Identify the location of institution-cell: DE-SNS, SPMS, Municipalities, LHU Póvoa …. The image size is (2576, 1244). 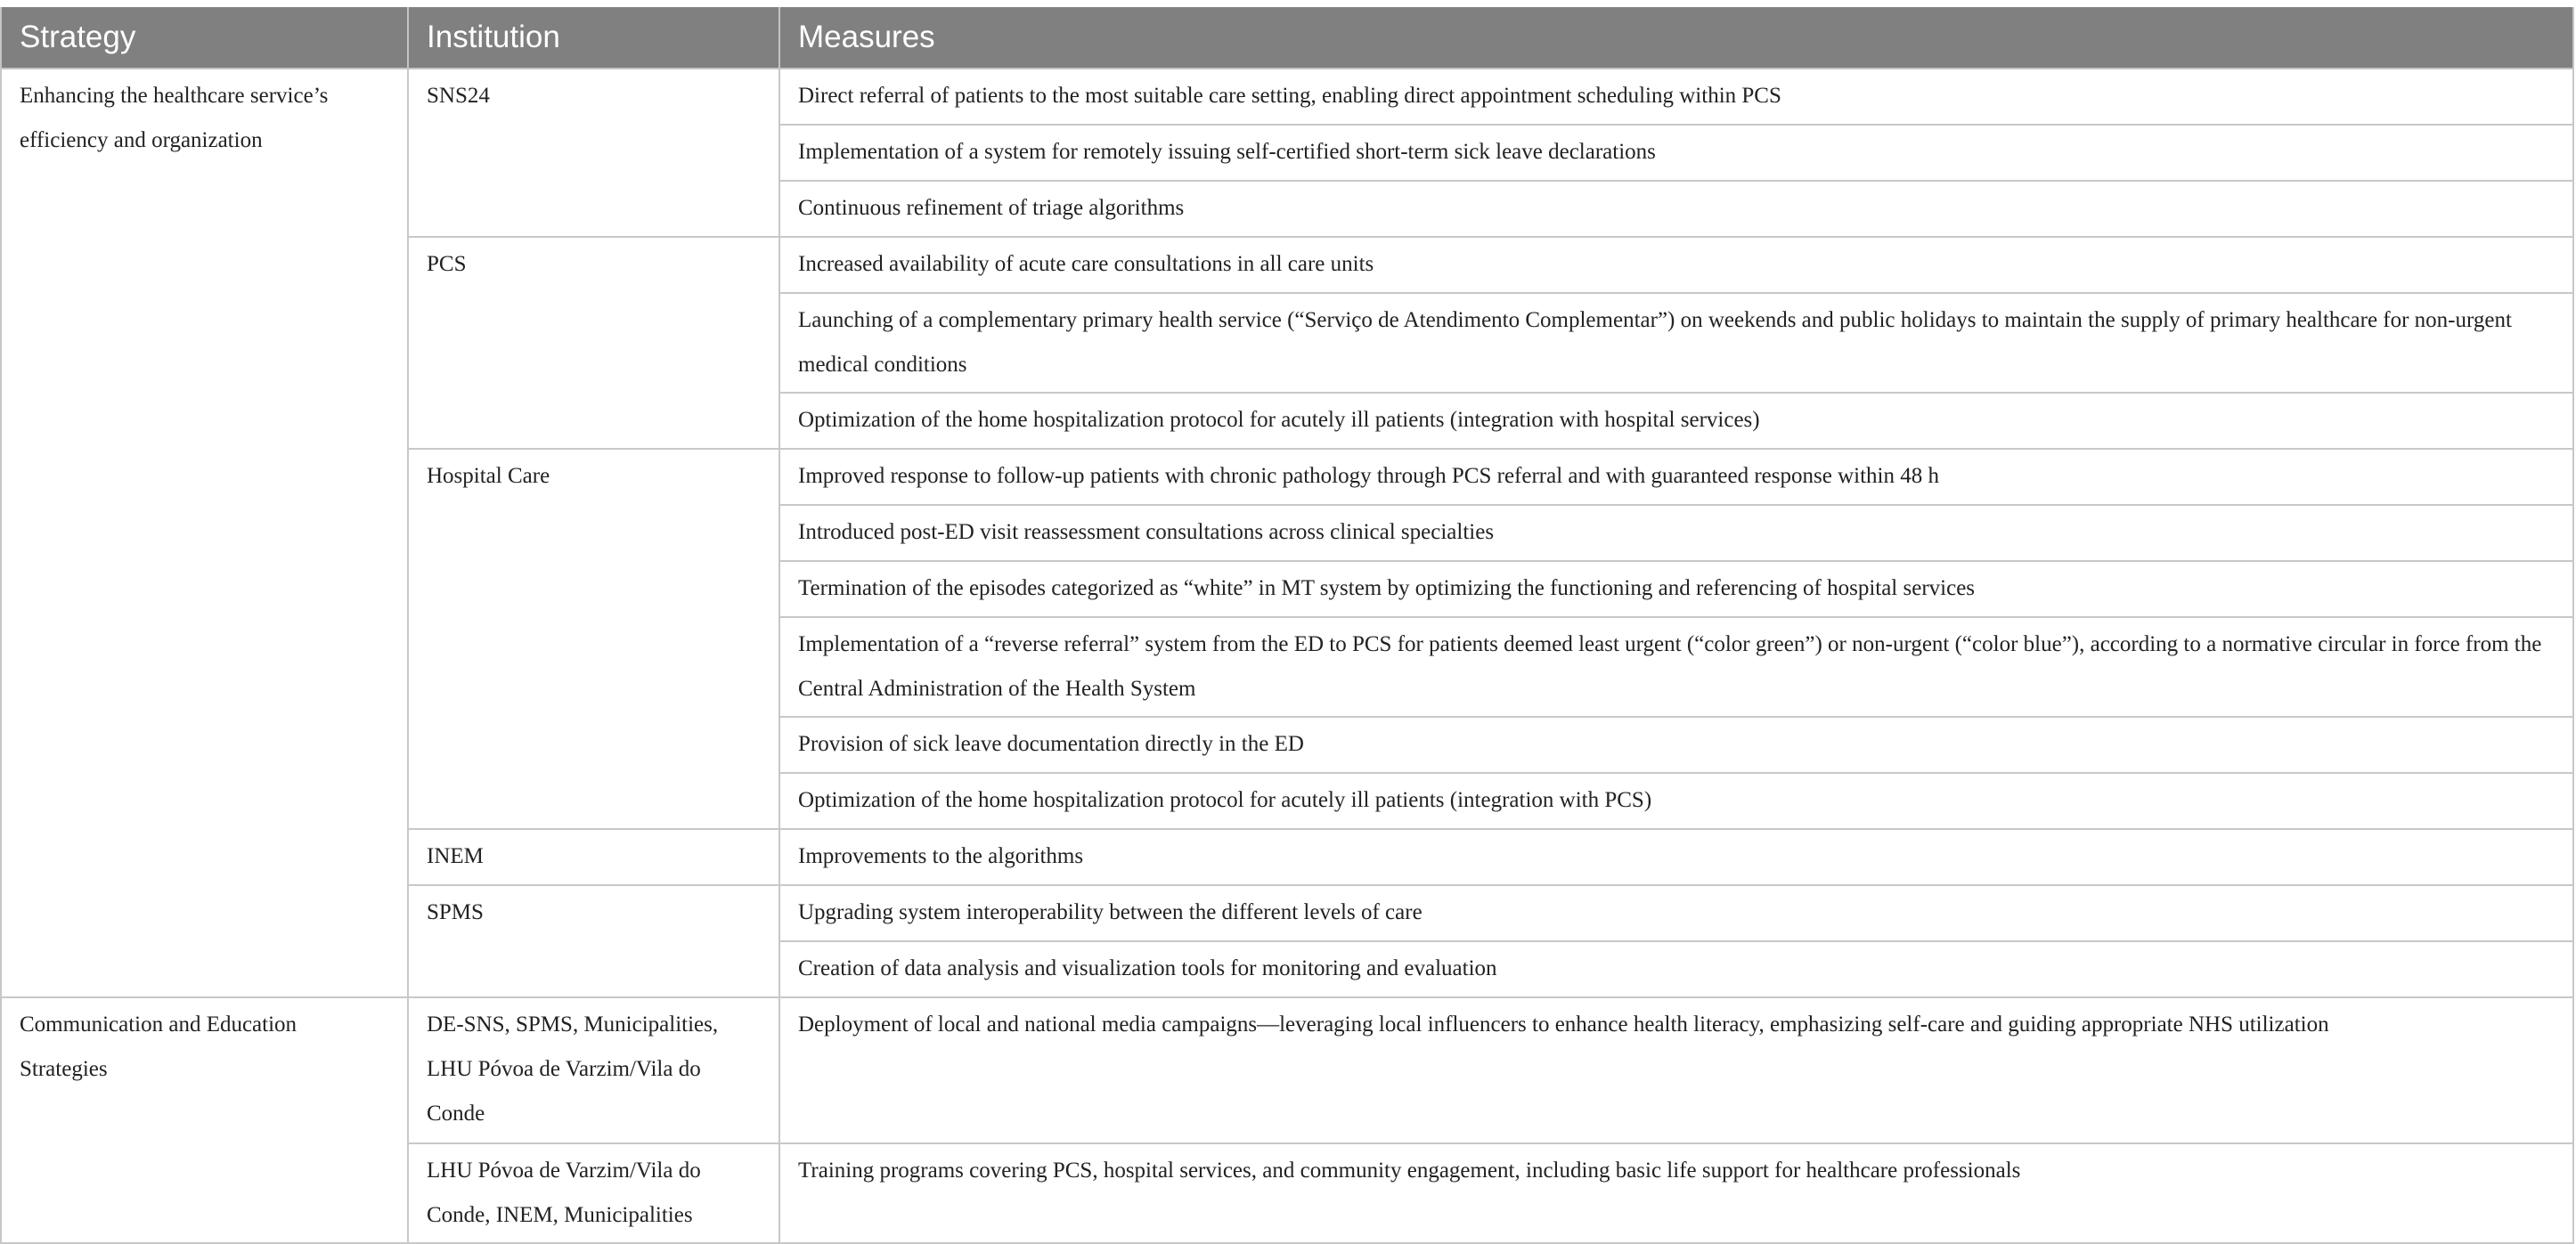
(594, 1070).